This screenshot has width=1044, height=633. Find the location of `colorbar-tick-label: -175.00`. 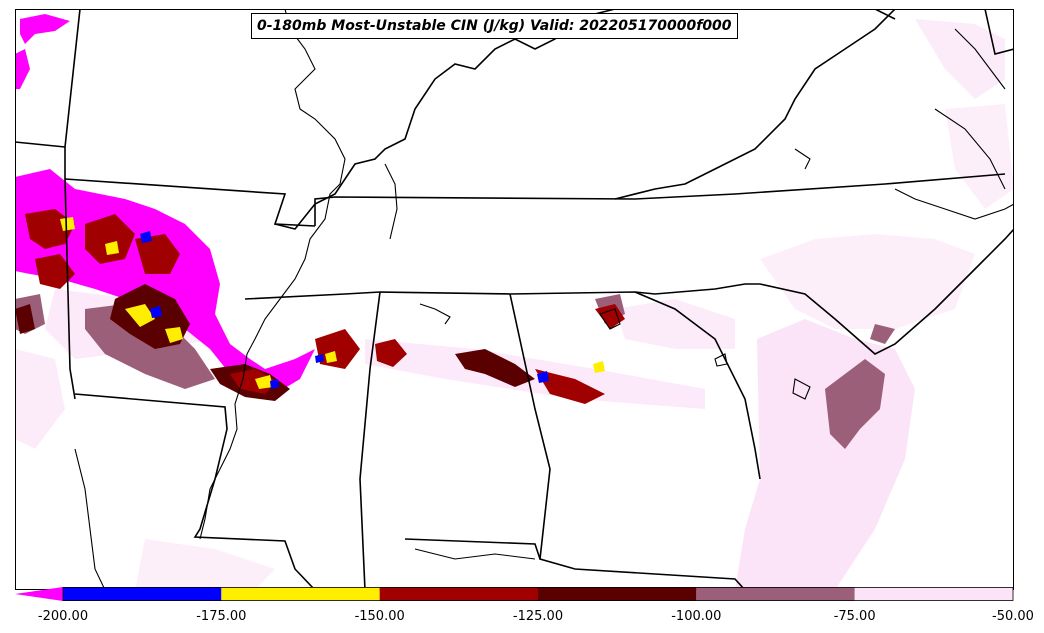

colorbar-tick-label: -175.00 is located at coordinates (221, 616).